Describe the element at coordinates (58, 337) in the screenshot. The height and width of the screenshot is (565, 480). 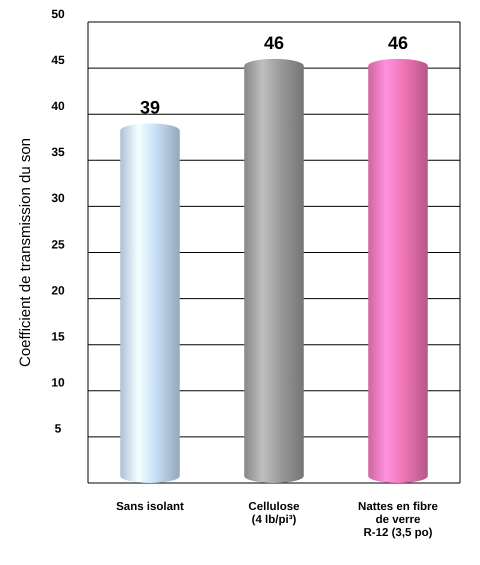
I see `y-tick-label: 15` at that location.